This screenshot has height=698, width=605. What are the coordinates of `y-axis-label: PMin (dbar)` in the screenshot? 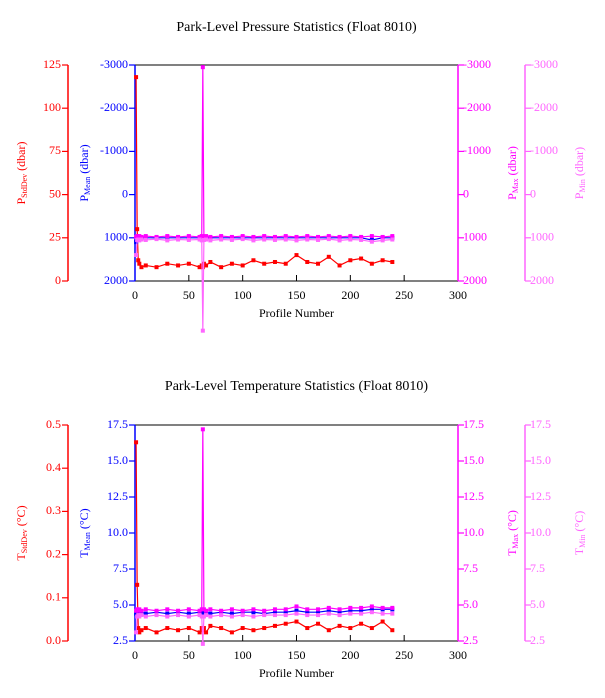 It's located at (579, 173).